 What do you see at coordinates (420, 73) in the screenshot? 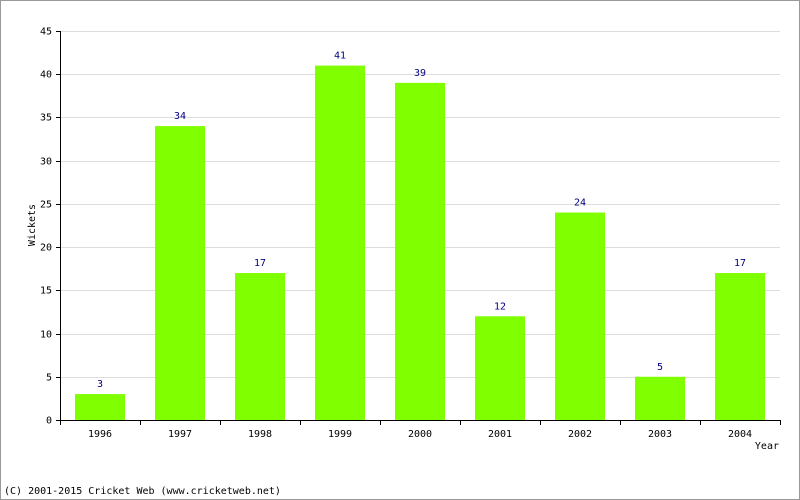
I see `value-label: 39` at bounding box center [420, 73].